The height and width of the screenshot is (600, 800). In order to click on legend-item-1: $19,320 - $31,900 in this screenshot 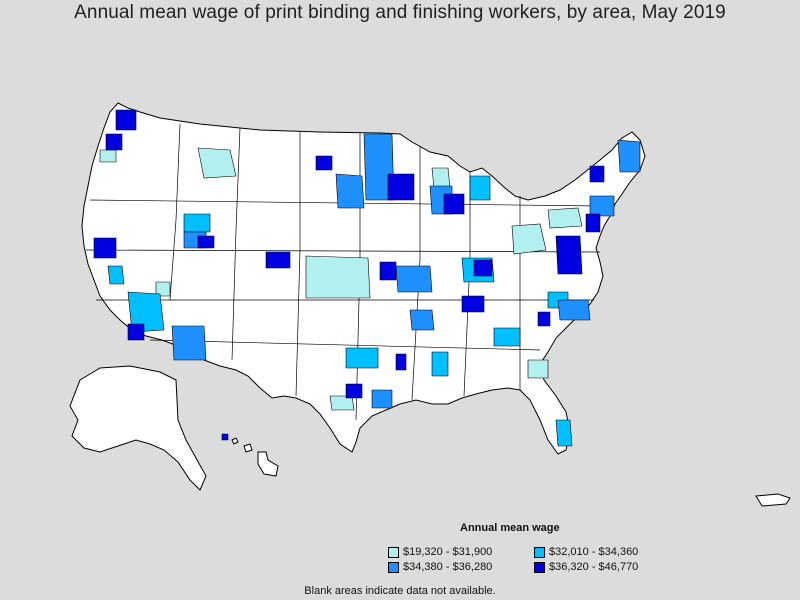, I will do `click(440, 552)`.